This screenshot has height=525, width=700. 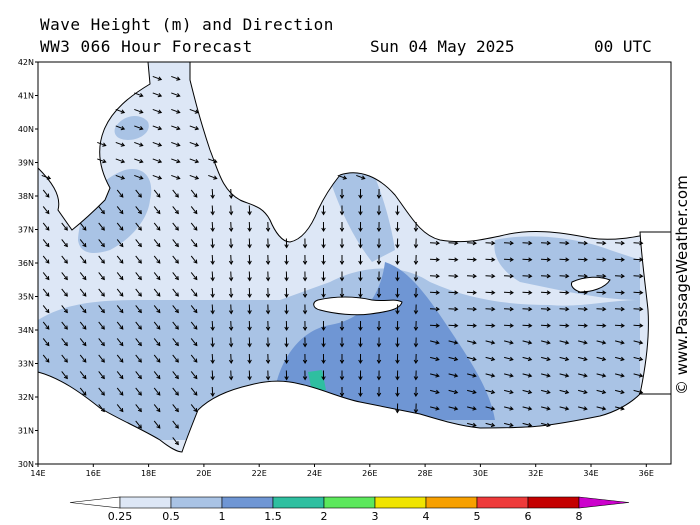 What do you see at coordinates (26, 431) in the screenshot?
I see `lat-label: 31N` at bounding box center [26, 431].